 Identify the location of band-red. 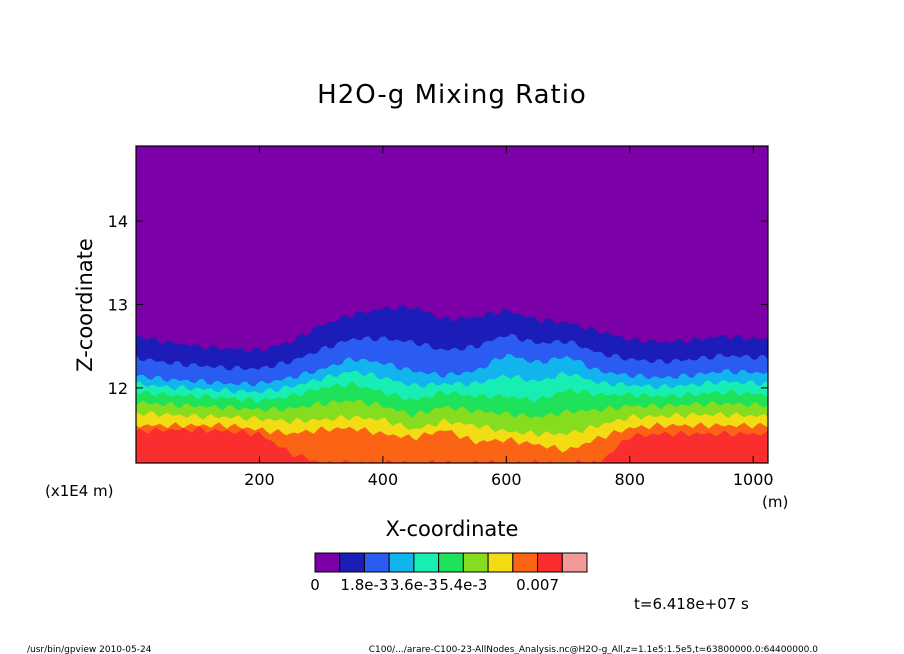
(452, 444).